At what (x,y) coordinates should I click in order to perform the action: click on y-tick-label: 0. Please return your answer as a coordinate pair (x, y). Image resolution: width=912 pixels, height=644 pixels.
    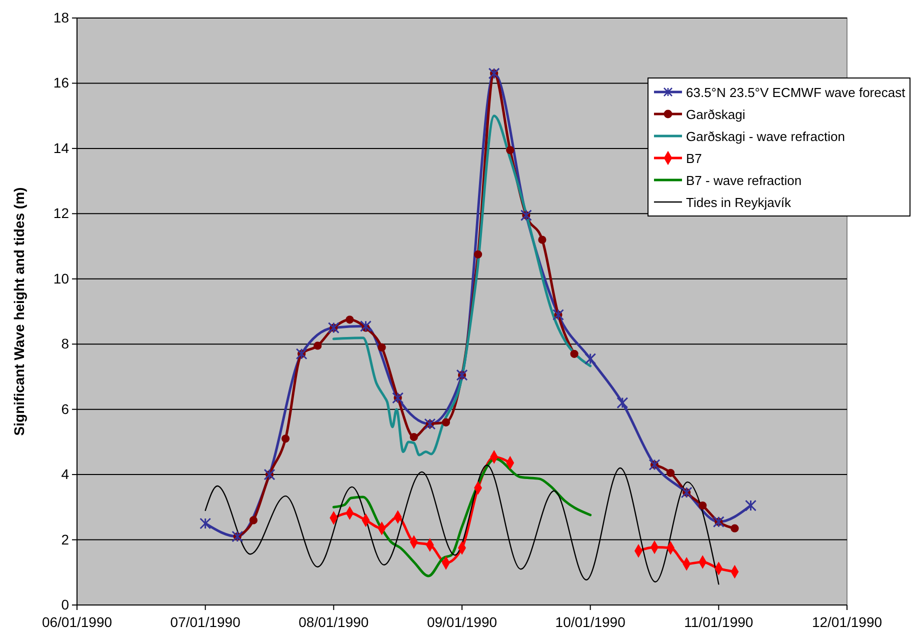
    Looking at the image, I should click on (65, 604).